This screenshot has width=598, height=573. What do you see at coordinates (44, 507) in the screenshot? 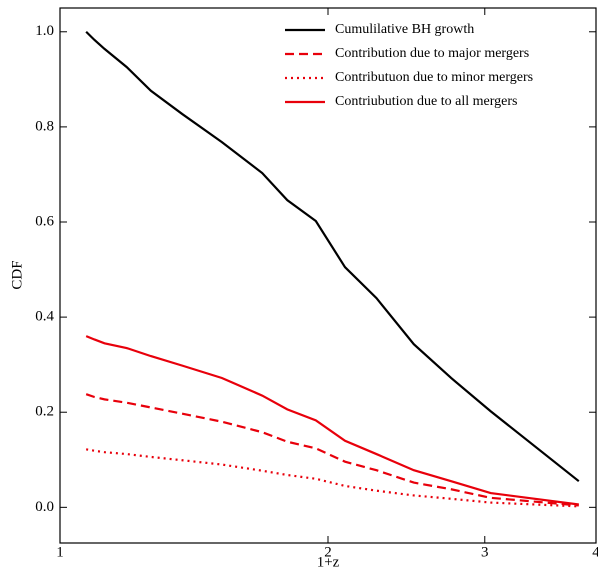
I see `y-tick-label: 0.0` at bounding box center [44, 507].